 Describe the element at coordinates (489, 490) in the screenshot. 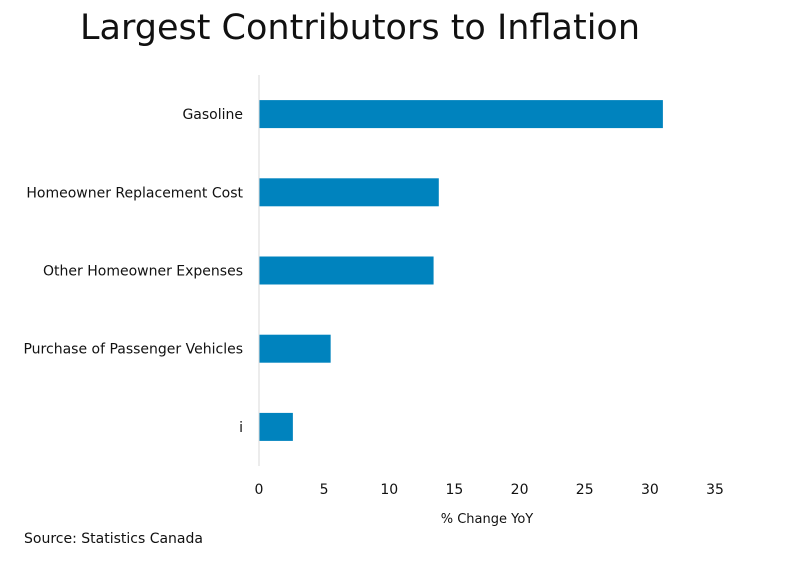

I see `x-tick-labels-group: 0 5 10 15 20 25 30 35` at that location.